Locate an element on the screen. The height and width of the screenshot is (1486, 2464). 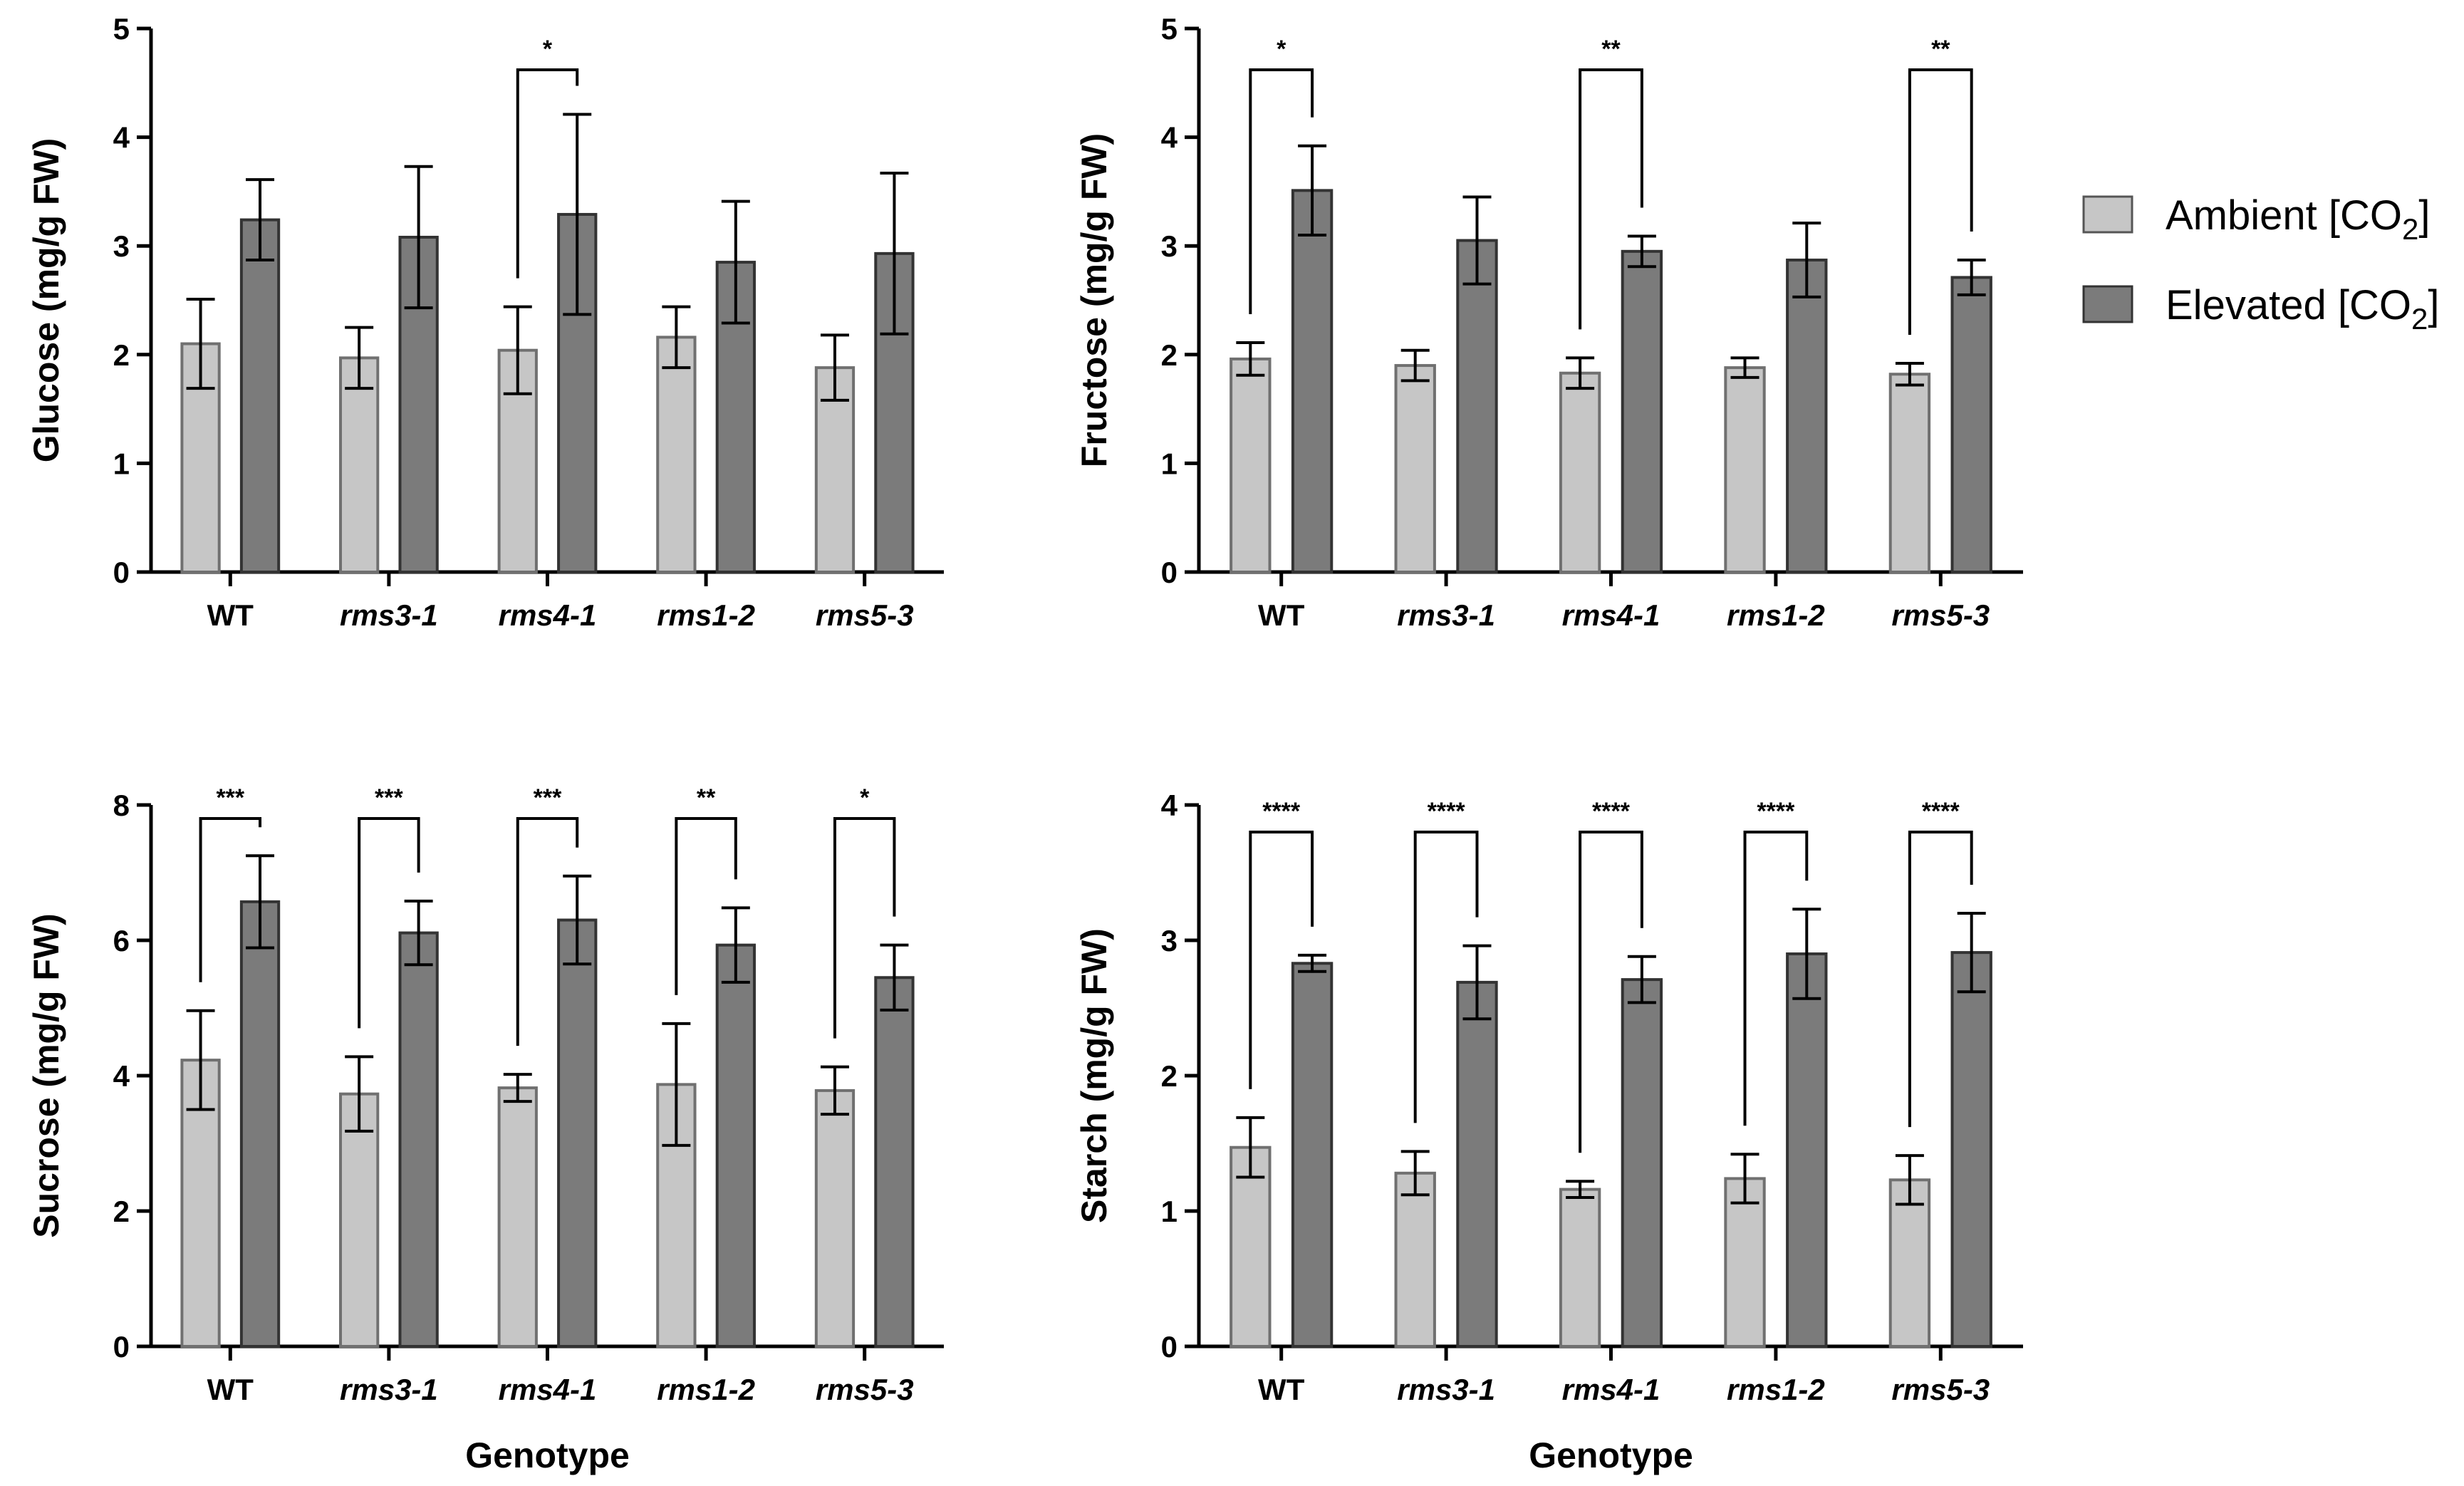
legend: Ambient [CO2] Elevated [CO2] is located at coordinates (2260, 264).